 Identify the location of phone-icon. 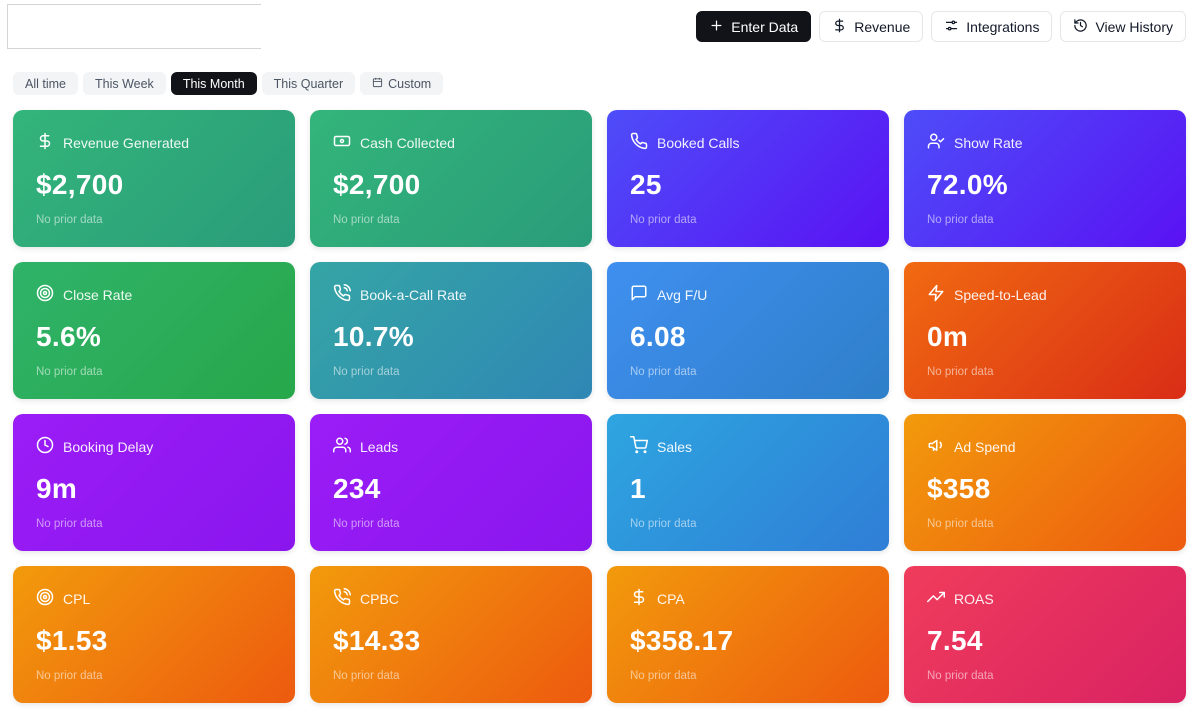
(639, 143).